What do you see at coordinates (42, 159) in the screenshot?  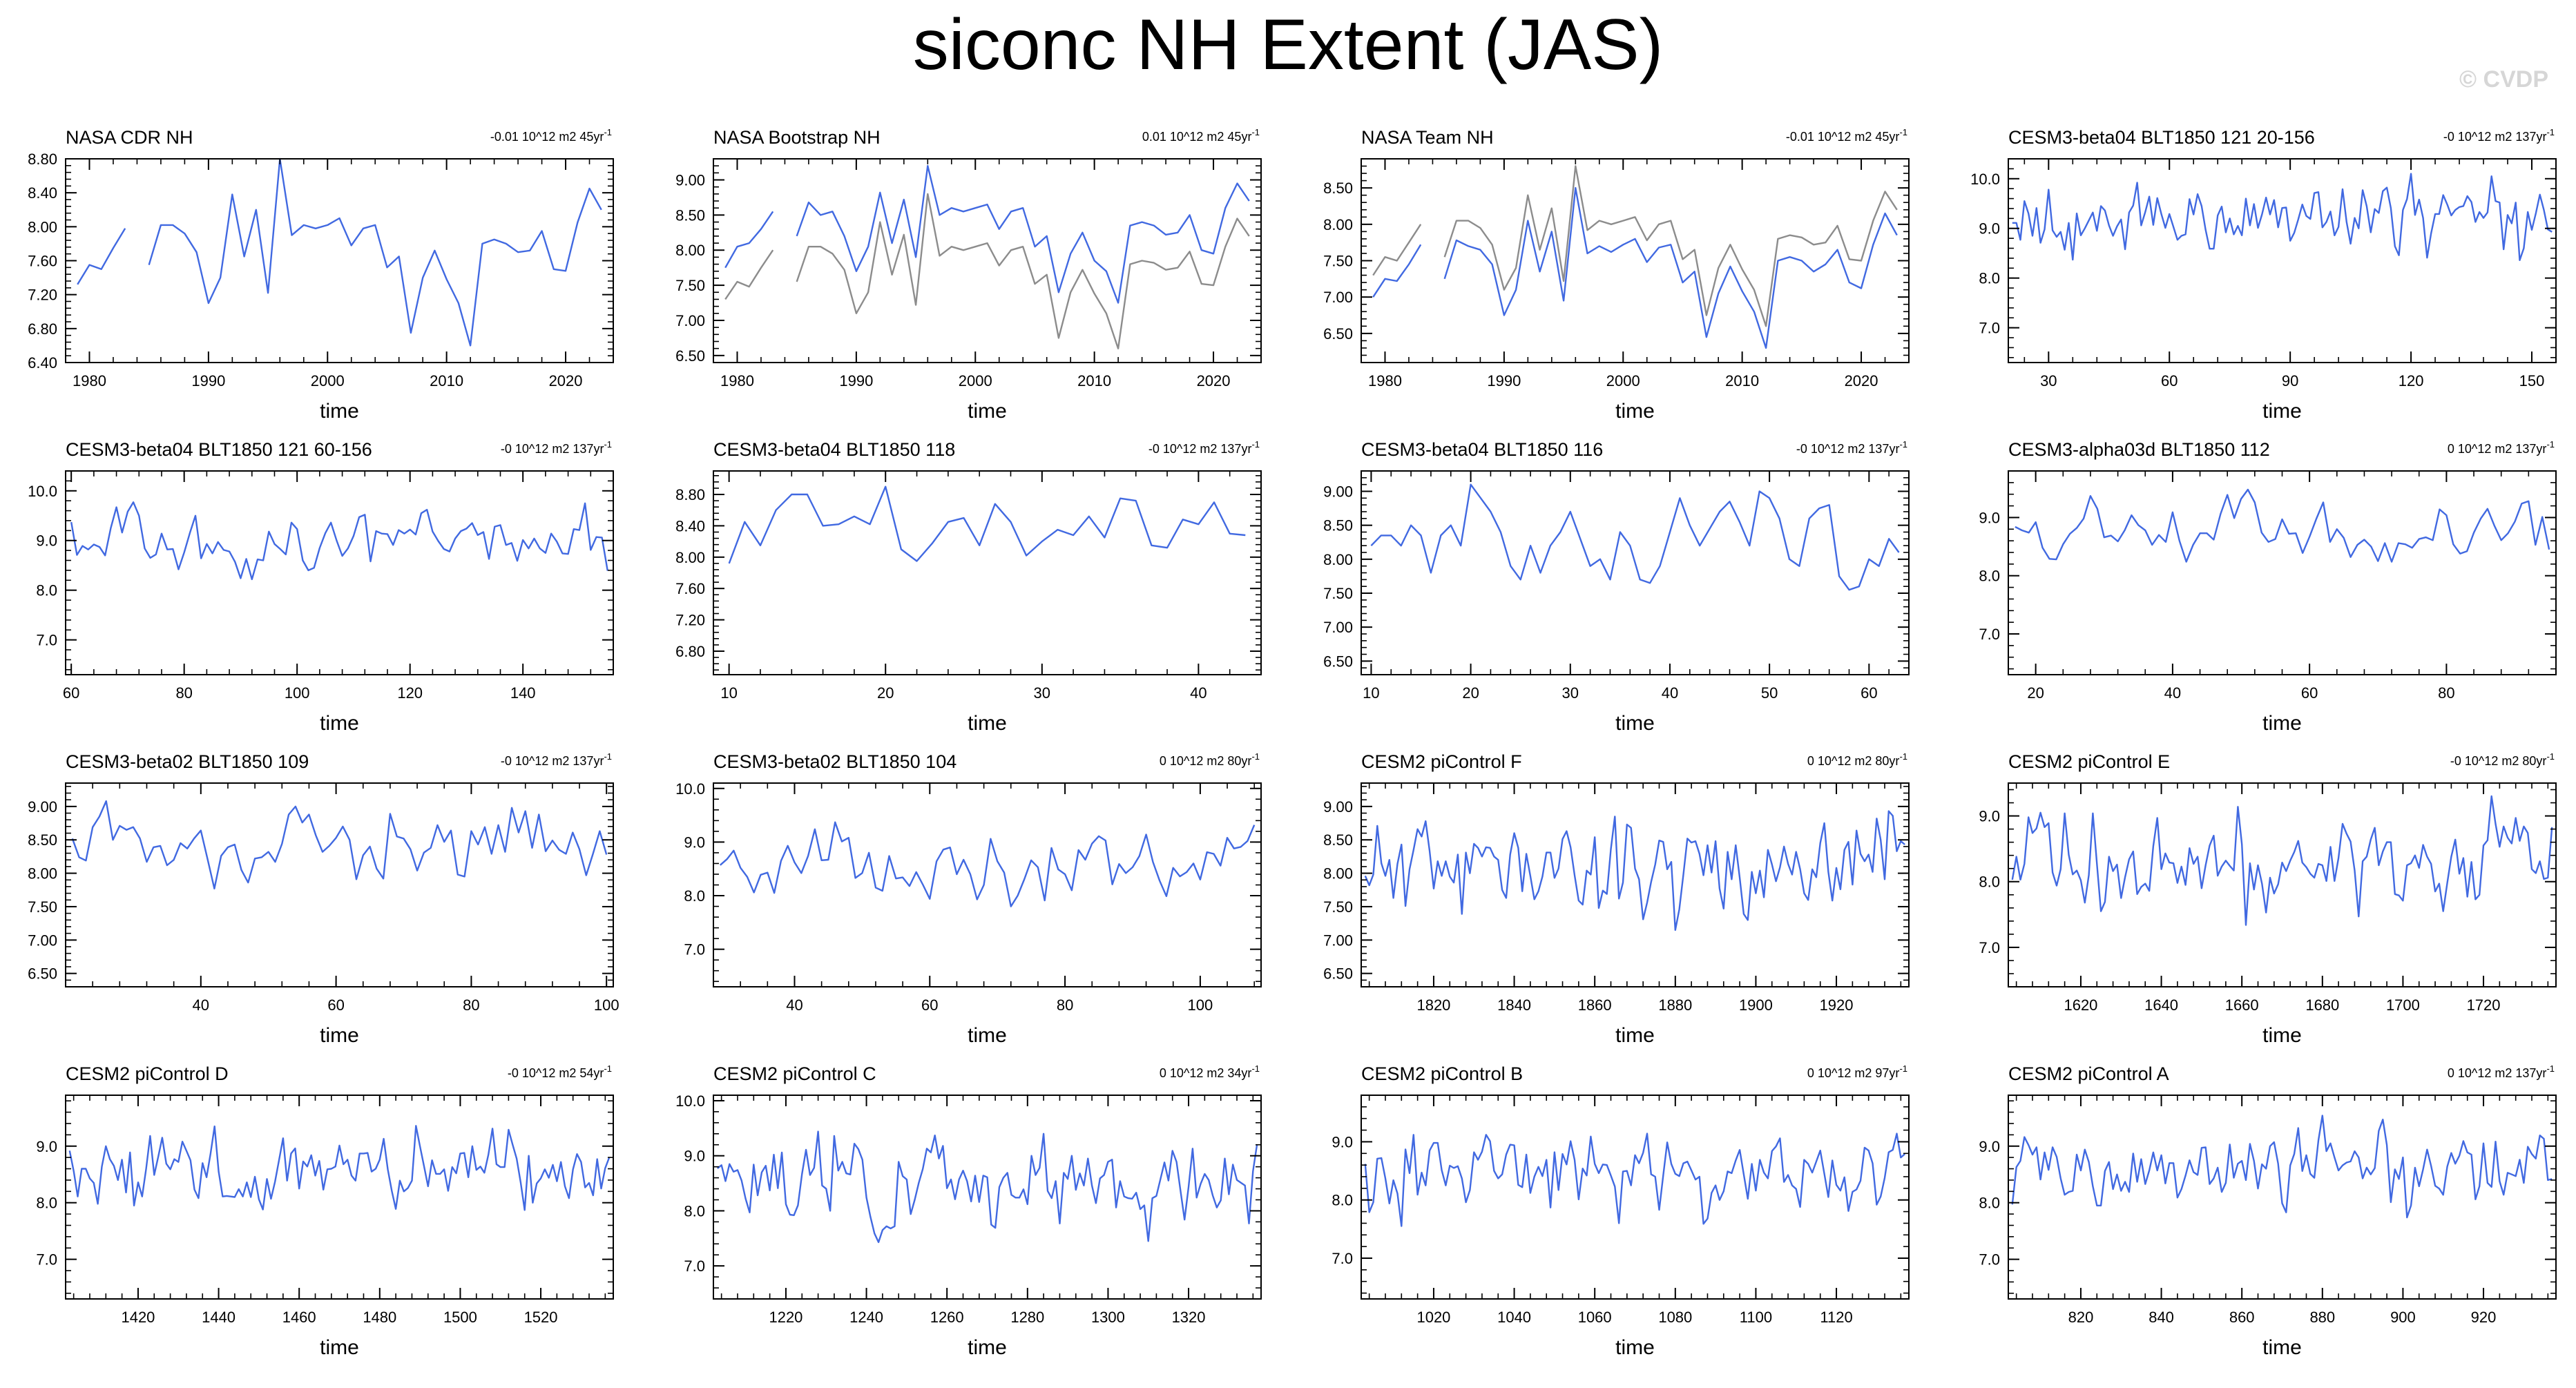 I see `y-tick-label: 8.80` at bounding box center [42, 159].